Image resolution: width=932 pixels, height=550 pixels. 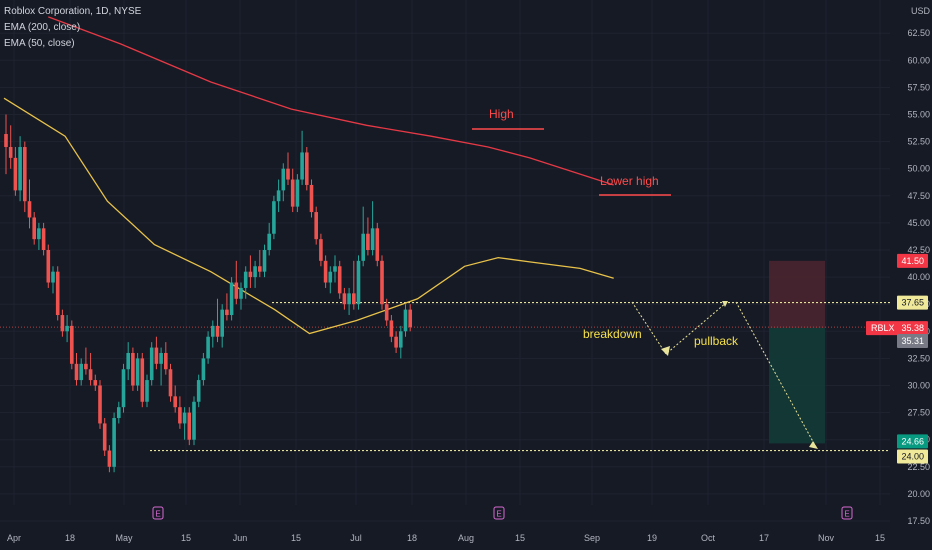 What do you see at coordinates (629, 181) in the screenshot?
I see `lower-high-annotation: Lower high` at bounding box center [629, 181].